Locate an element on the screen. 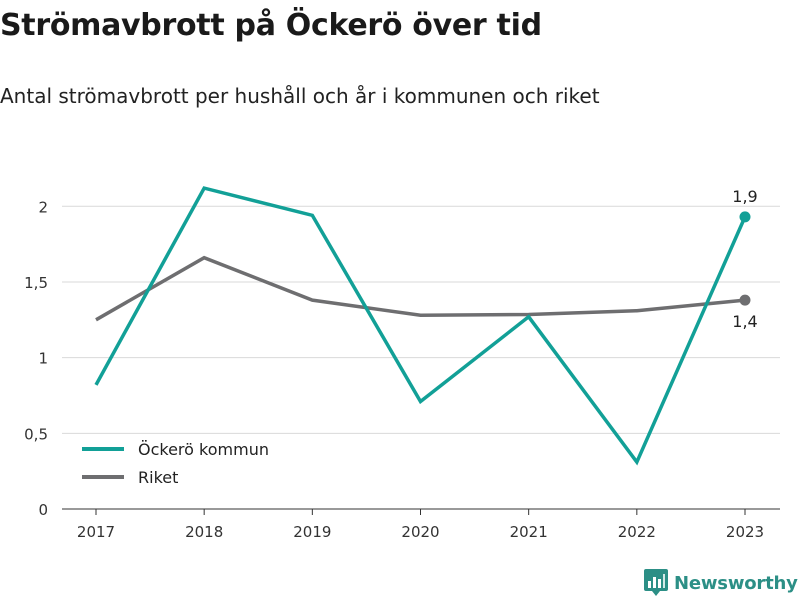 Image resolution: width=800 pixels, height=600 pixels. y-tick-label: 2 is located at coordinates (43, 207).